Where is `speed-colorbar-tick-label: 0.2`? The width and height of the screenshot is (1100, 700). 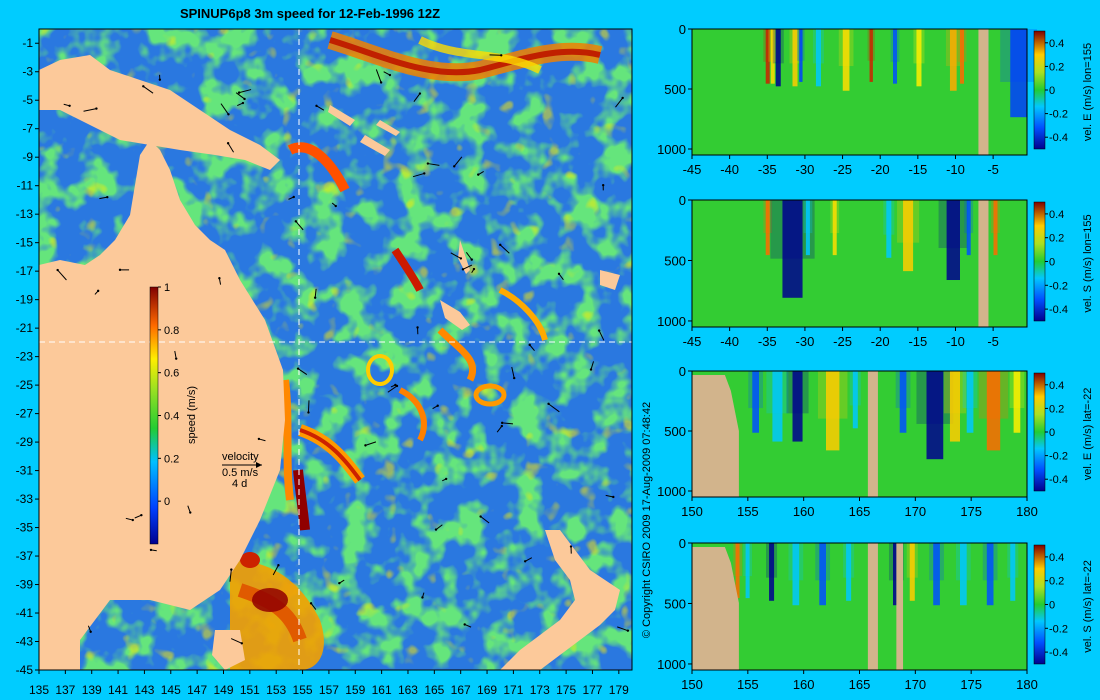 speed-colorbar-tick-label: 0.2 is located at coordinates (171, 459).